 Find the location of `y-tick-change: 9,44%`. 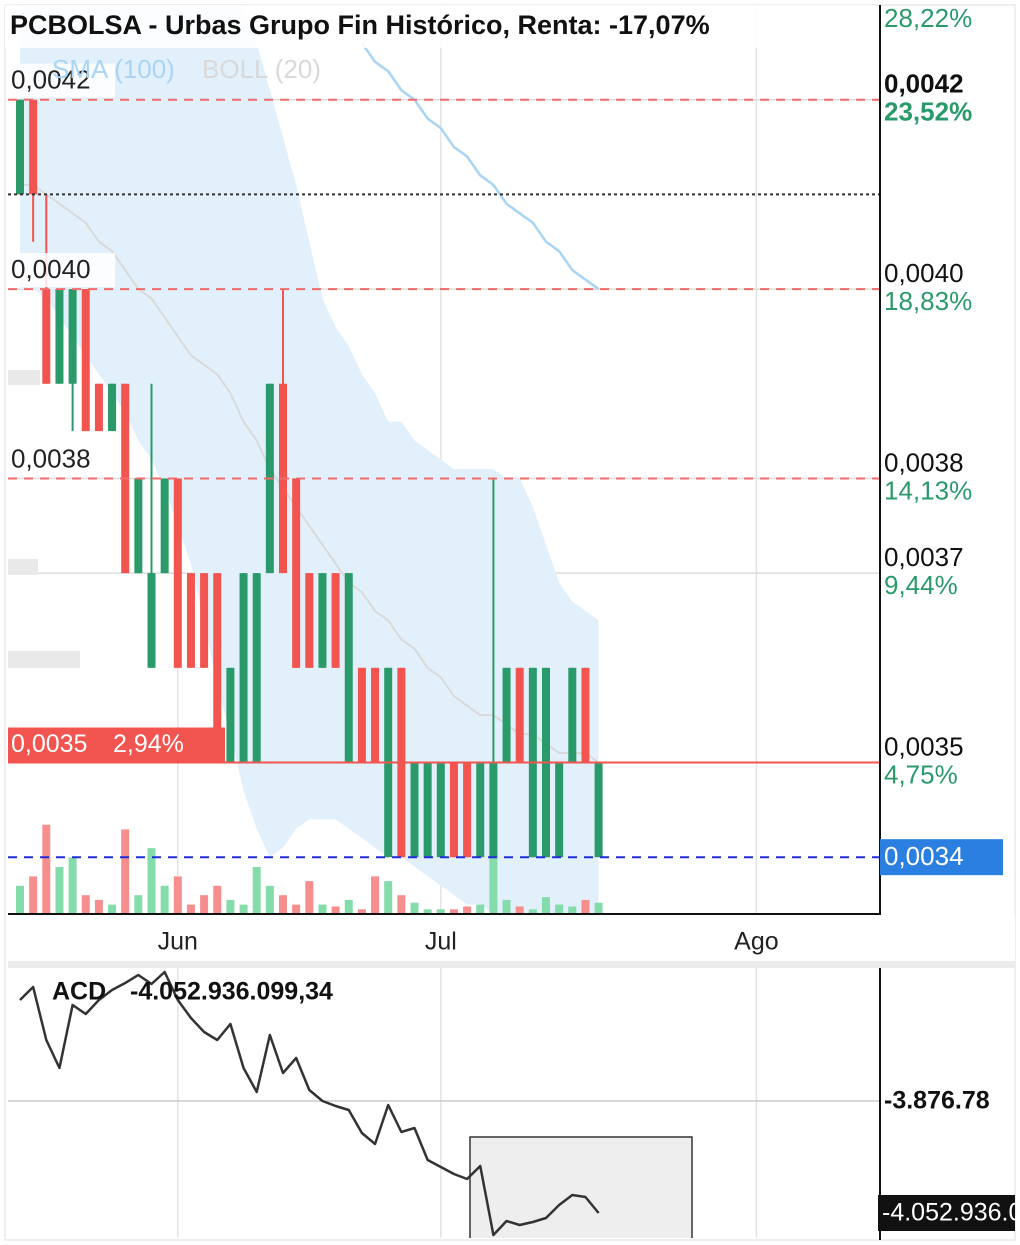

y-tick-change: 9,44% is located at coordinates (921, 585).